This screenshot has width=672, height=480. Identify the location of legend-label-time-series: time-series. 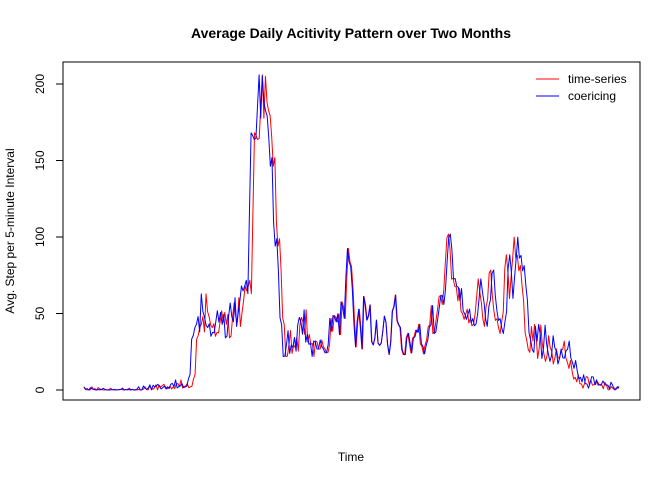
(597, 79).